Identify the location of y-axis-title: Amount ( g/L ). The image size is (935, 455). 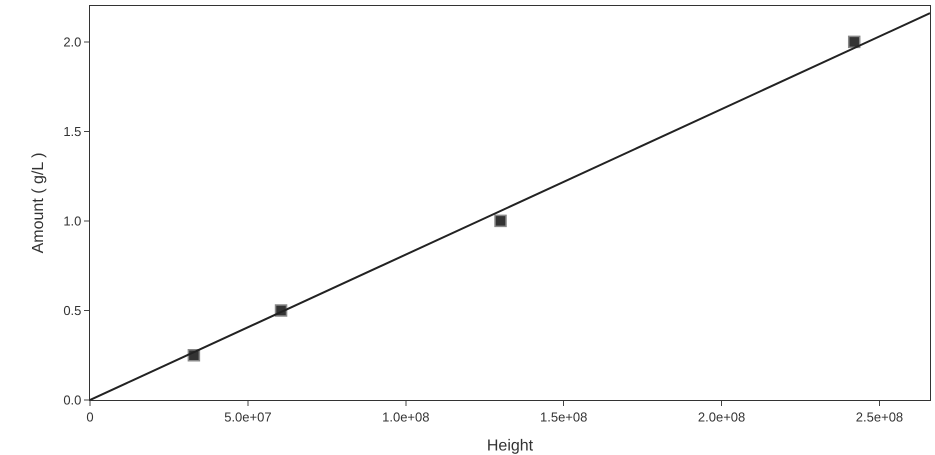
(39, 203).